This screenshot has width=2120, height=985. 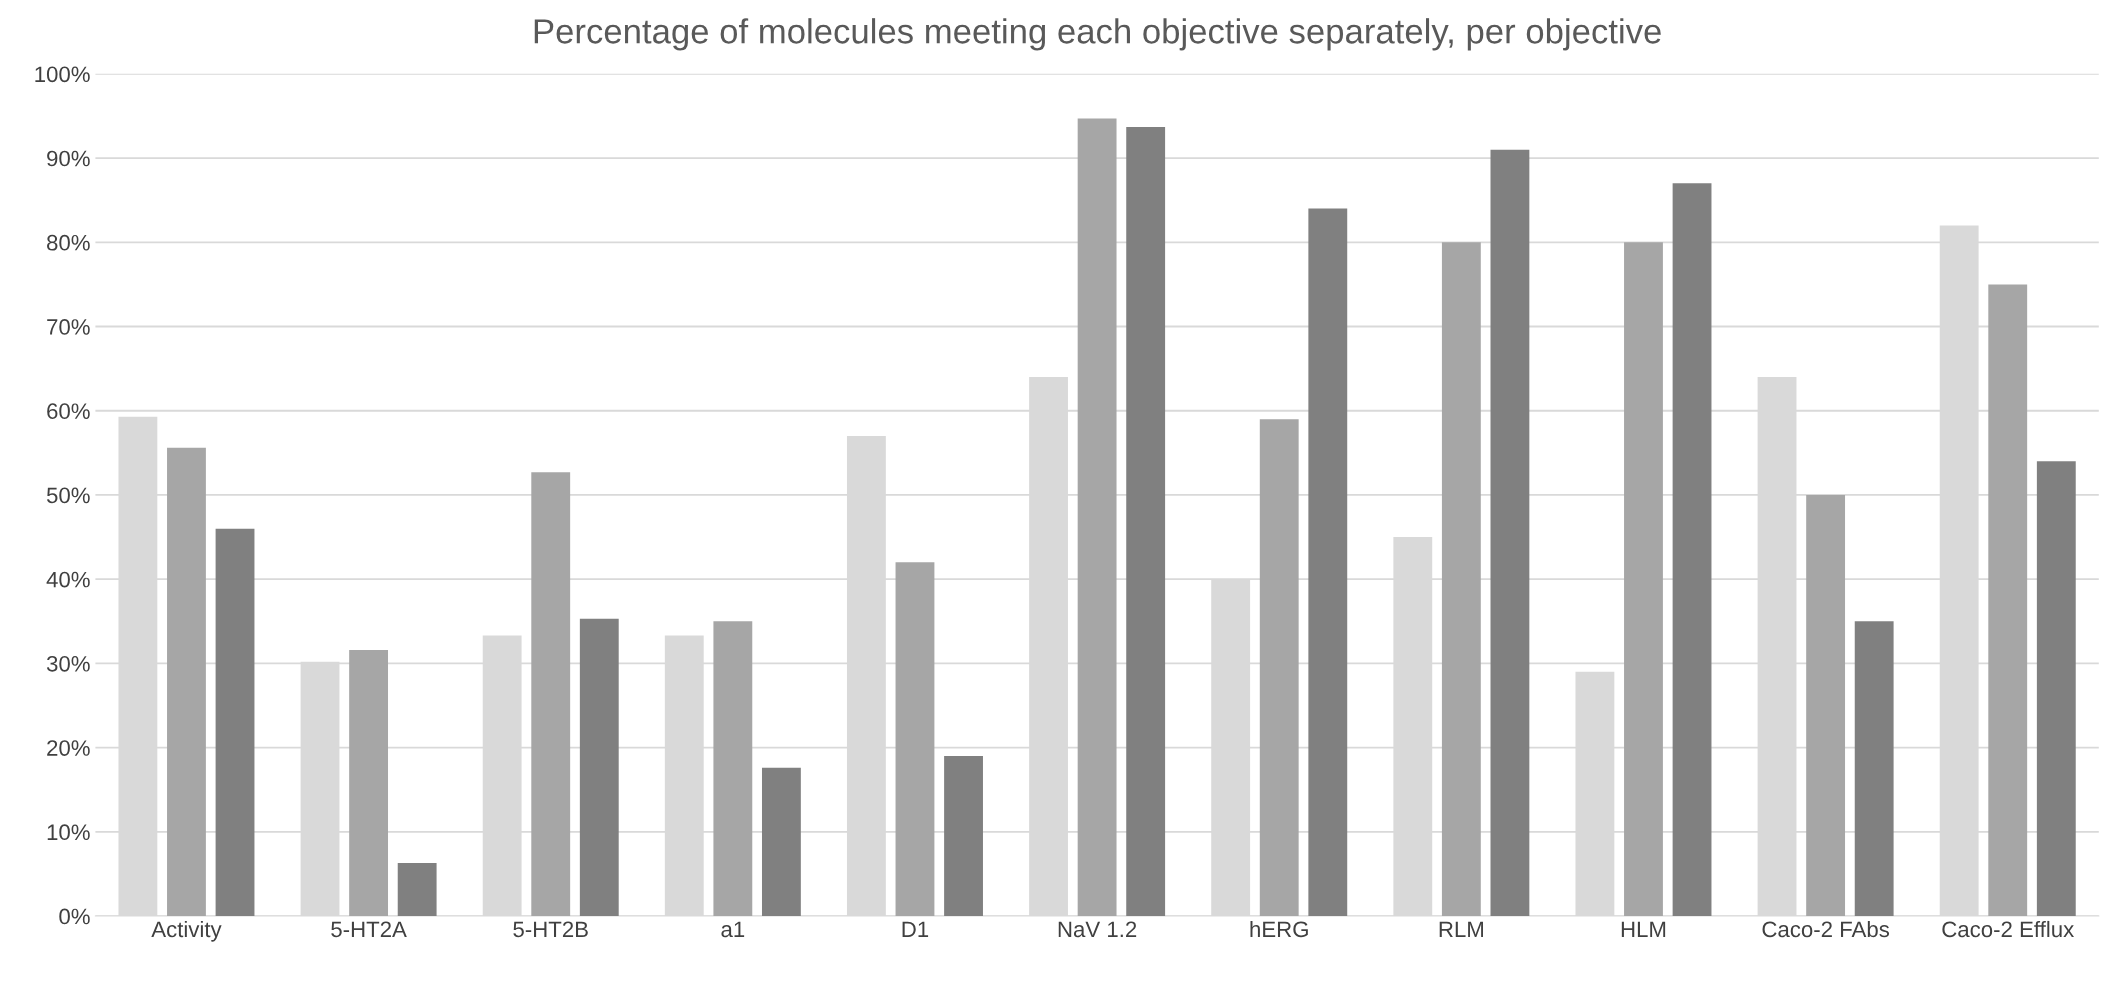 What do you see at coordinates (1461, 929) in the screenshot?
I see `x-tick-label: RLM` at bounding box center [1461, 929].